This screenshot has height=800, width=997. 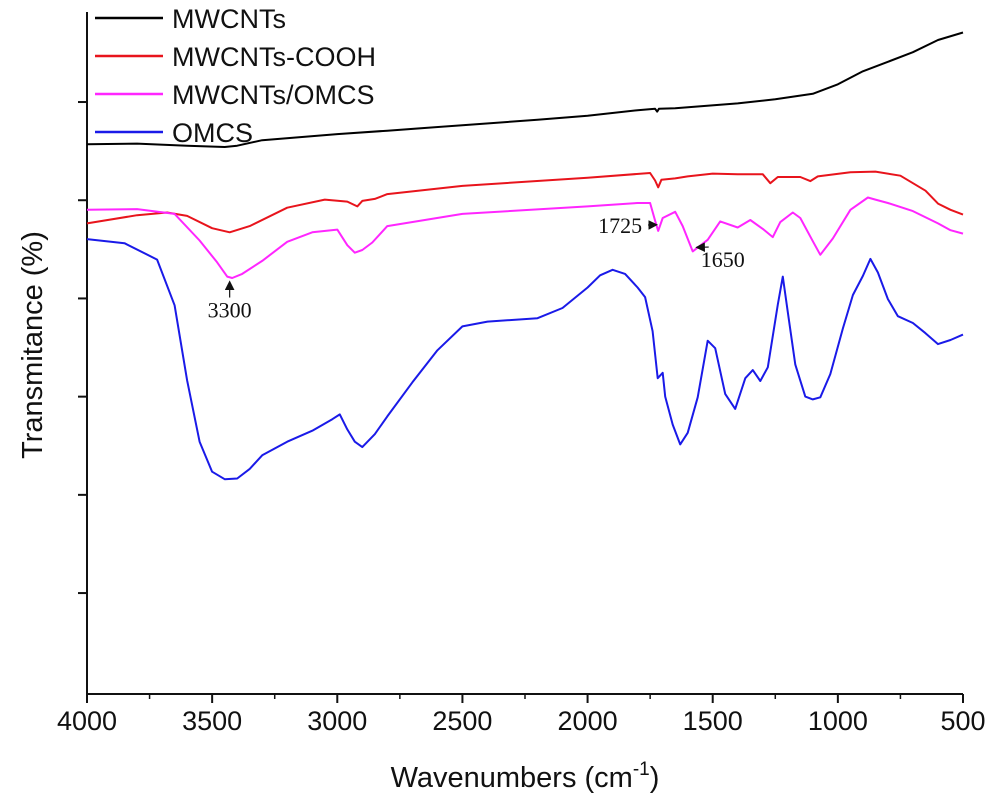 What do you see at coordinates (229, 19) in the screenshot?
I see `legend-label: MWCNTs` at bounding box center [229, 19].